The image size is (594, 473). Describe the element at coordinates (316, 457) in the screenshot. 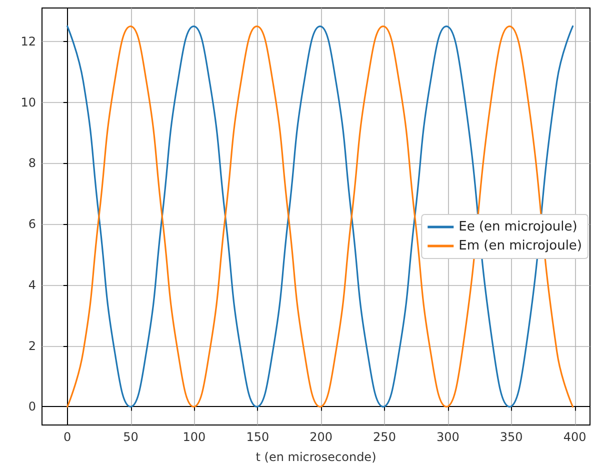

I see `x-axis-title: t (en microseconde)` at that location.